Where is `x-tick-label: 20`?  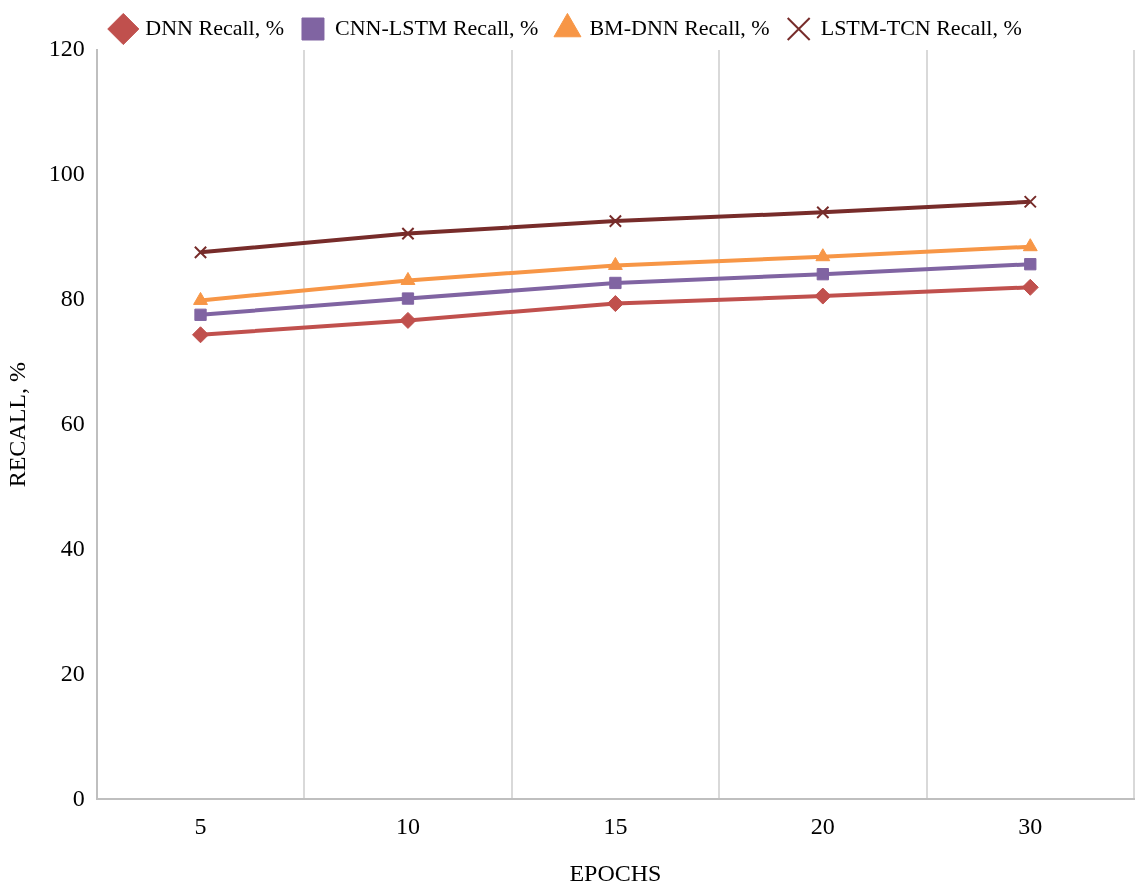 x-tick-label: 20 is located at coordinates (822, 826).